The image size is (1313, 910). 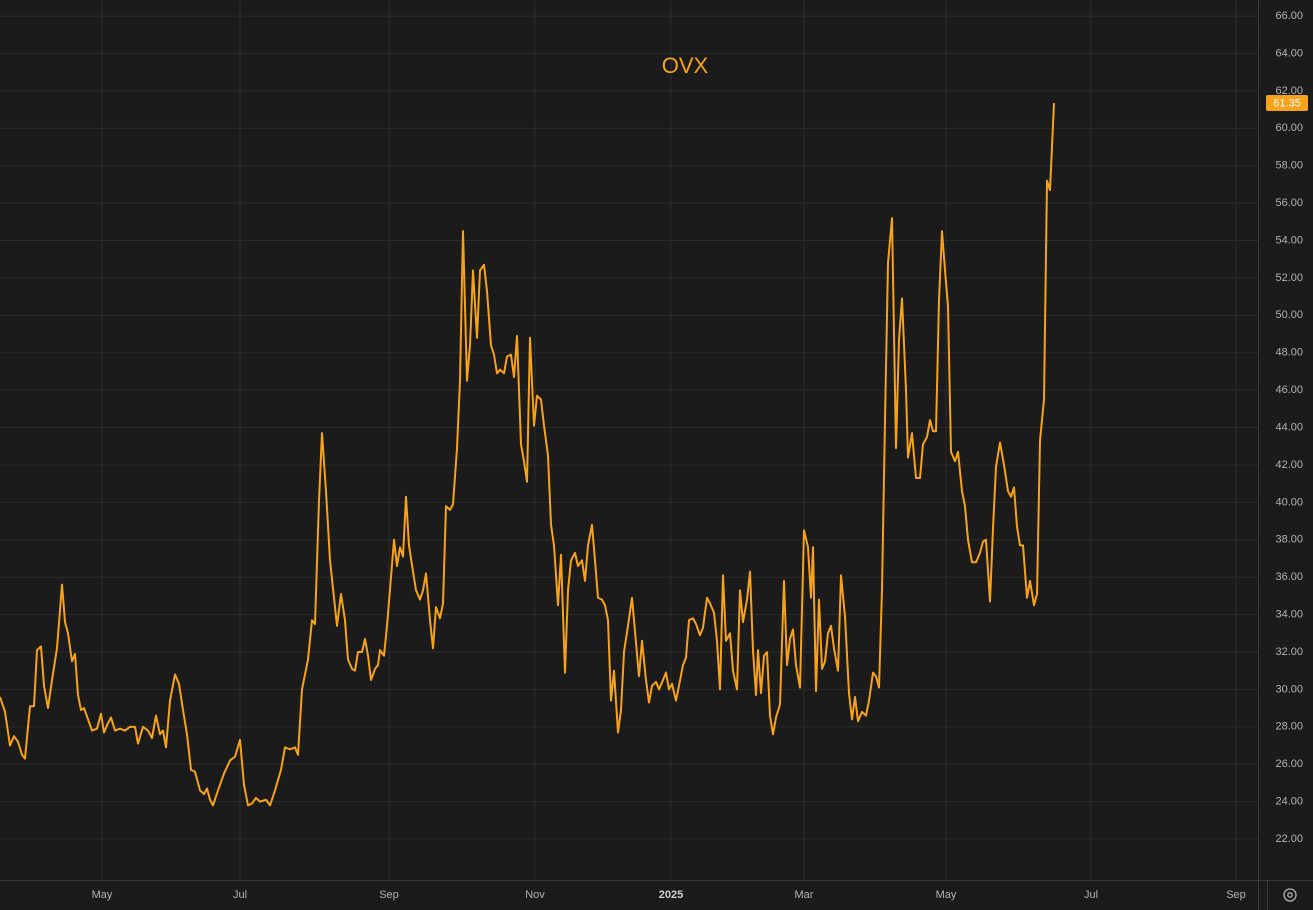 I want to click on y-tick-label: 48.00, so click(x=1289, y=353).